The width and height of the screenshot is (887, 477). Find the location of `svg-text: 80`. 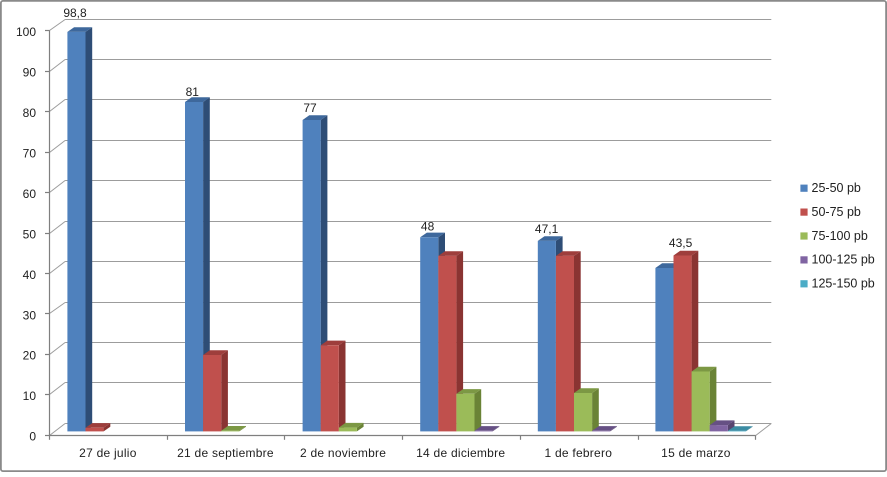

svg-text: 80 is located at coordinates (30, 113).